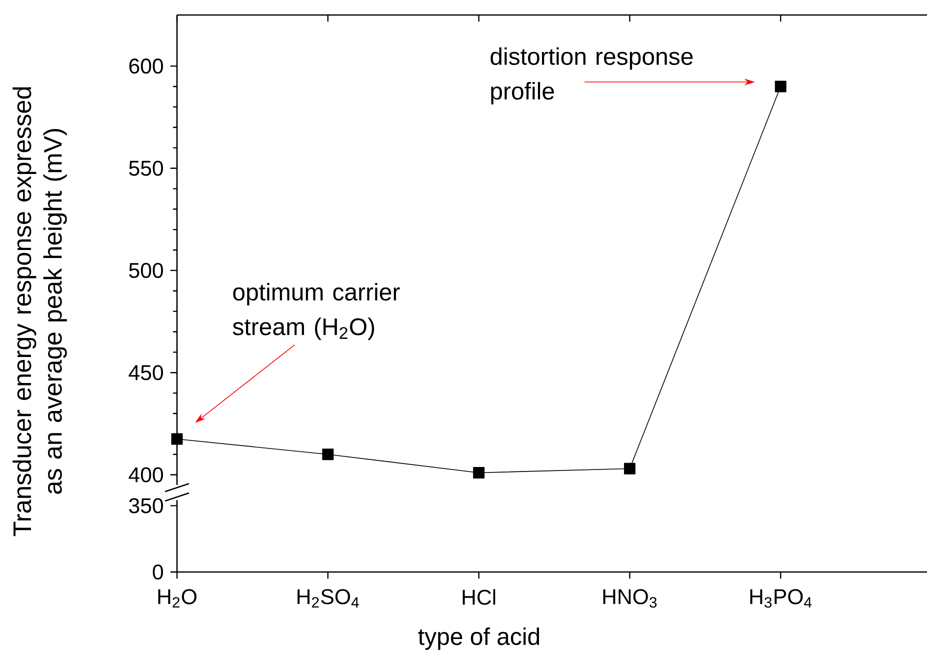 The image size is (929, 658). What do you see at coordinates (146, 270) in the screenshot?
I see `y-tick-label: 500` at bounding box center [146, 270].